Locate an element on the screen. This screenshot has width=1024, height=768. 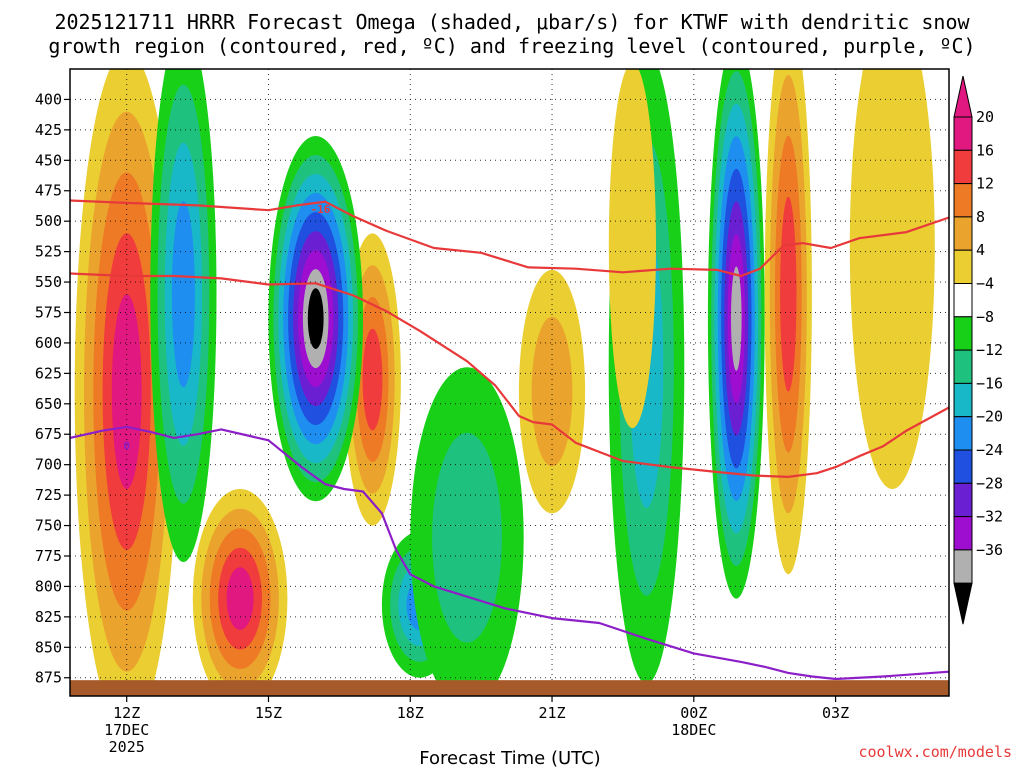
colorbar-label-7: −12 is located at coordinates (989, 350).